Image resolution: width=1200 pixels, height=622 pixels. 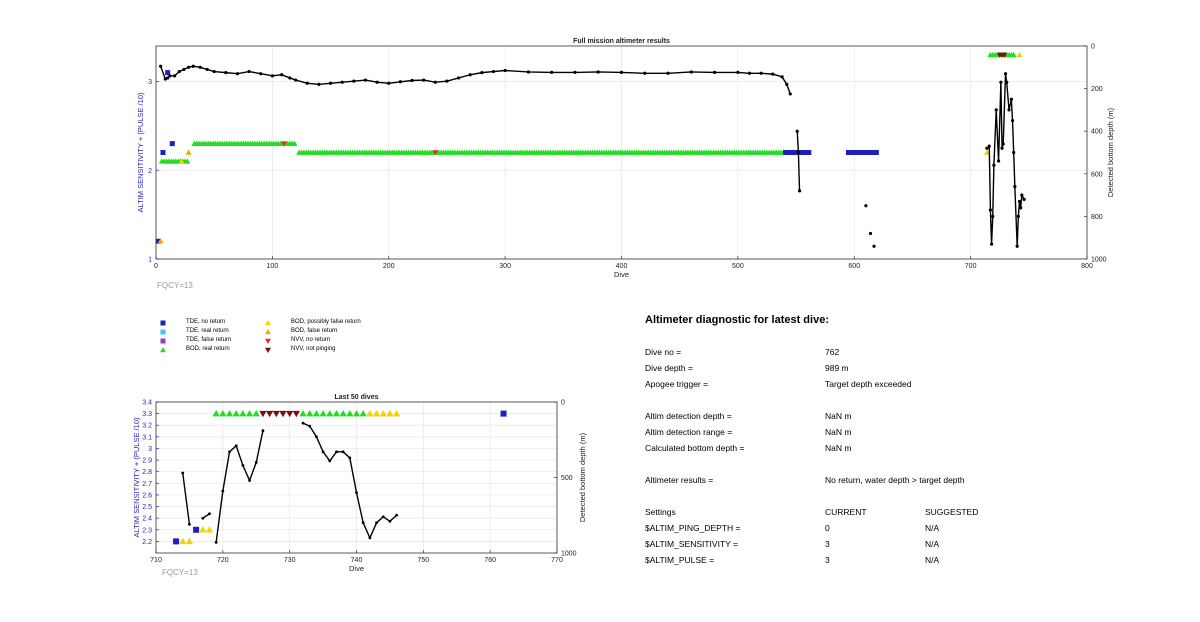 I want to click on diagnostic-value: 989 m, so click(x=837, y=368).